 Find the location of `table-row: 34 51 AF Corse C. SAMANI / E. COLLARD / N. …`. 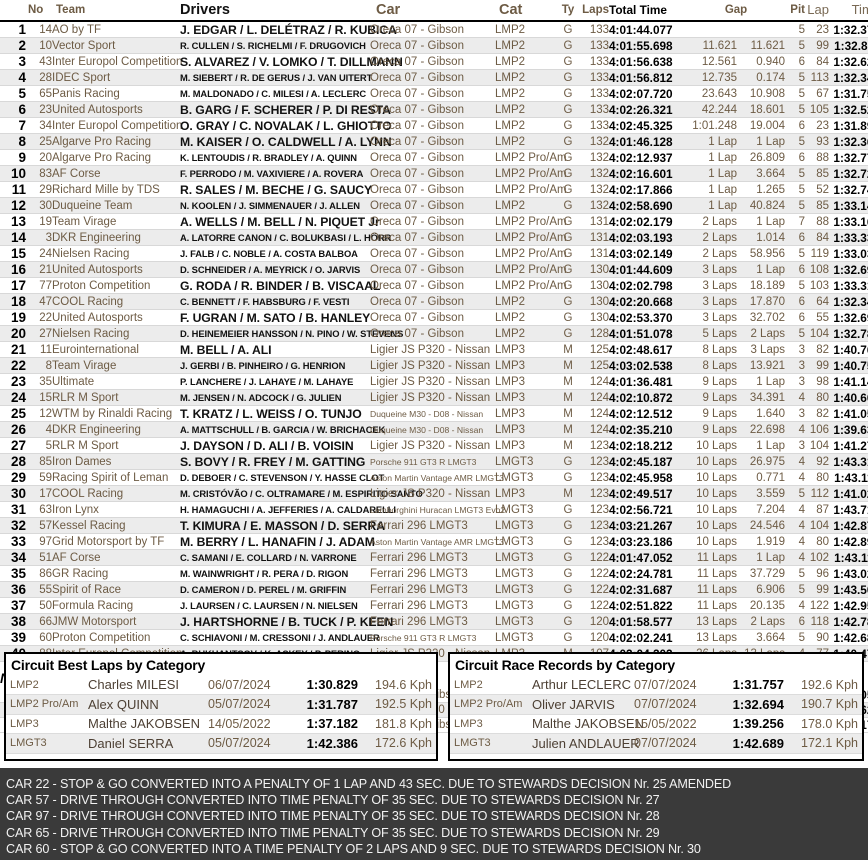

table-row: 34 51 AF Corse C. SAMANI / E. COLLARD / N. … is located at coordinates (434, 557).